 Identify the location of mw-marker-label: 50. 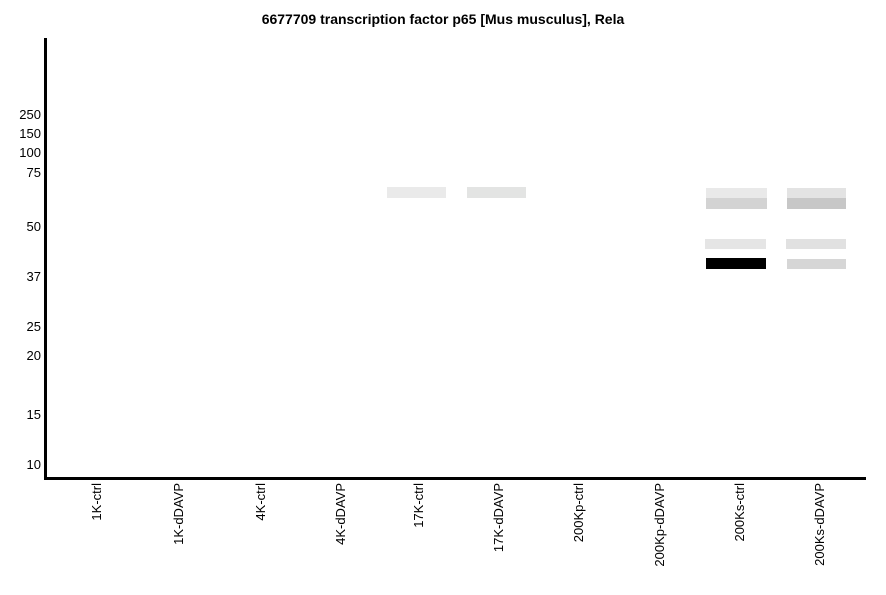
(33, 226).